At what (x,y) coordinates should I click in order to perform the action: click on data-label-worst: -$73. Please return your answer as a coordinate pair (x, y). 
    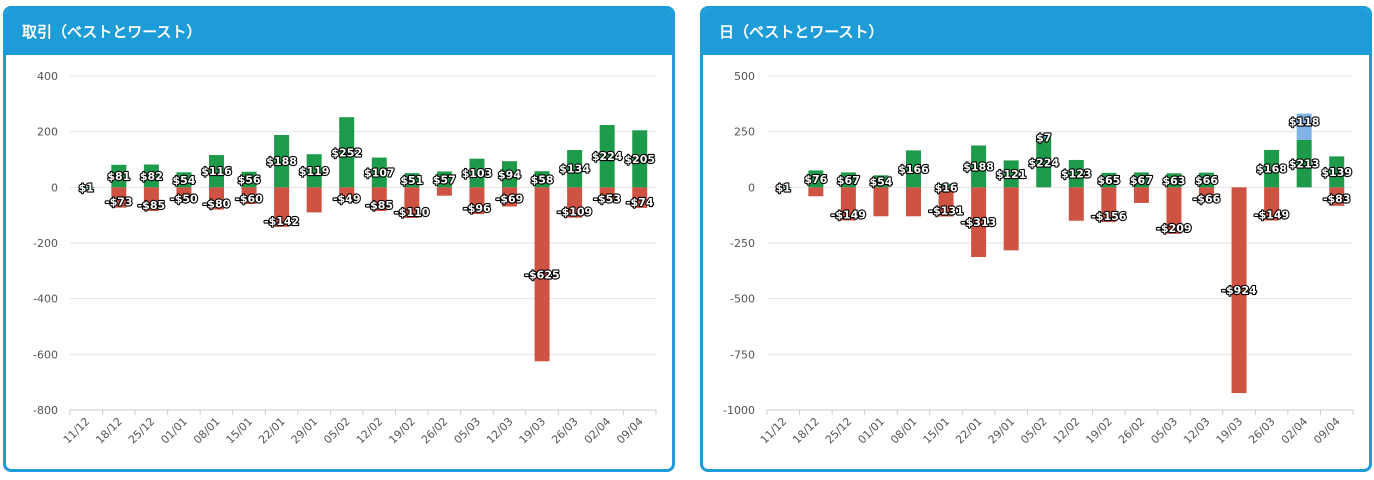
    Looking at the image, I should click on (119, 202).